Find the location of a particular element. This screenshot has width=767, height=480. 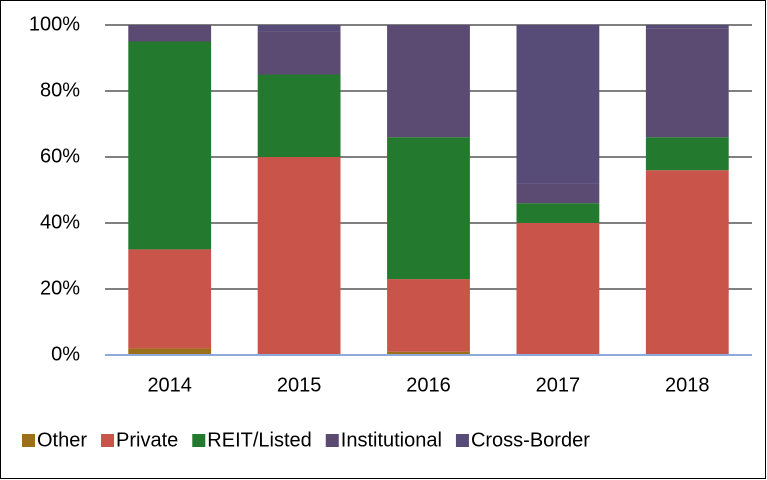

legend-label: Cross-Border is located at coordinates (530, 440).